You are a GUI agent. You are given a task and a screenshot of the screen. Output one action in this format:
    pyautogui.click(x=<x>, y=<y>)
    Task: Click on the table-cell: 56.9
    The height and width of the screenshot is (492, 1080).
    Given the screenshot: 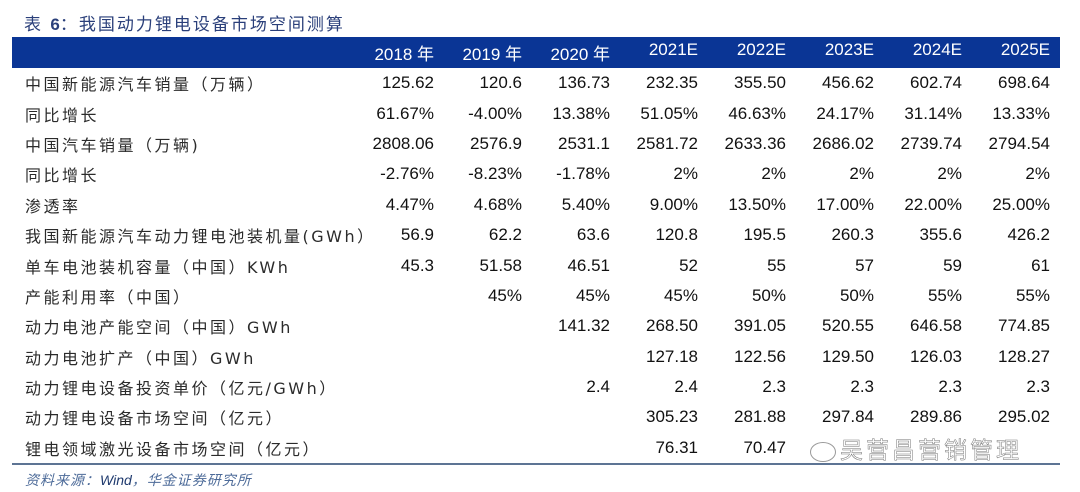 What is the action you would take?
    pyautogui.click(x=417, y=235)
    